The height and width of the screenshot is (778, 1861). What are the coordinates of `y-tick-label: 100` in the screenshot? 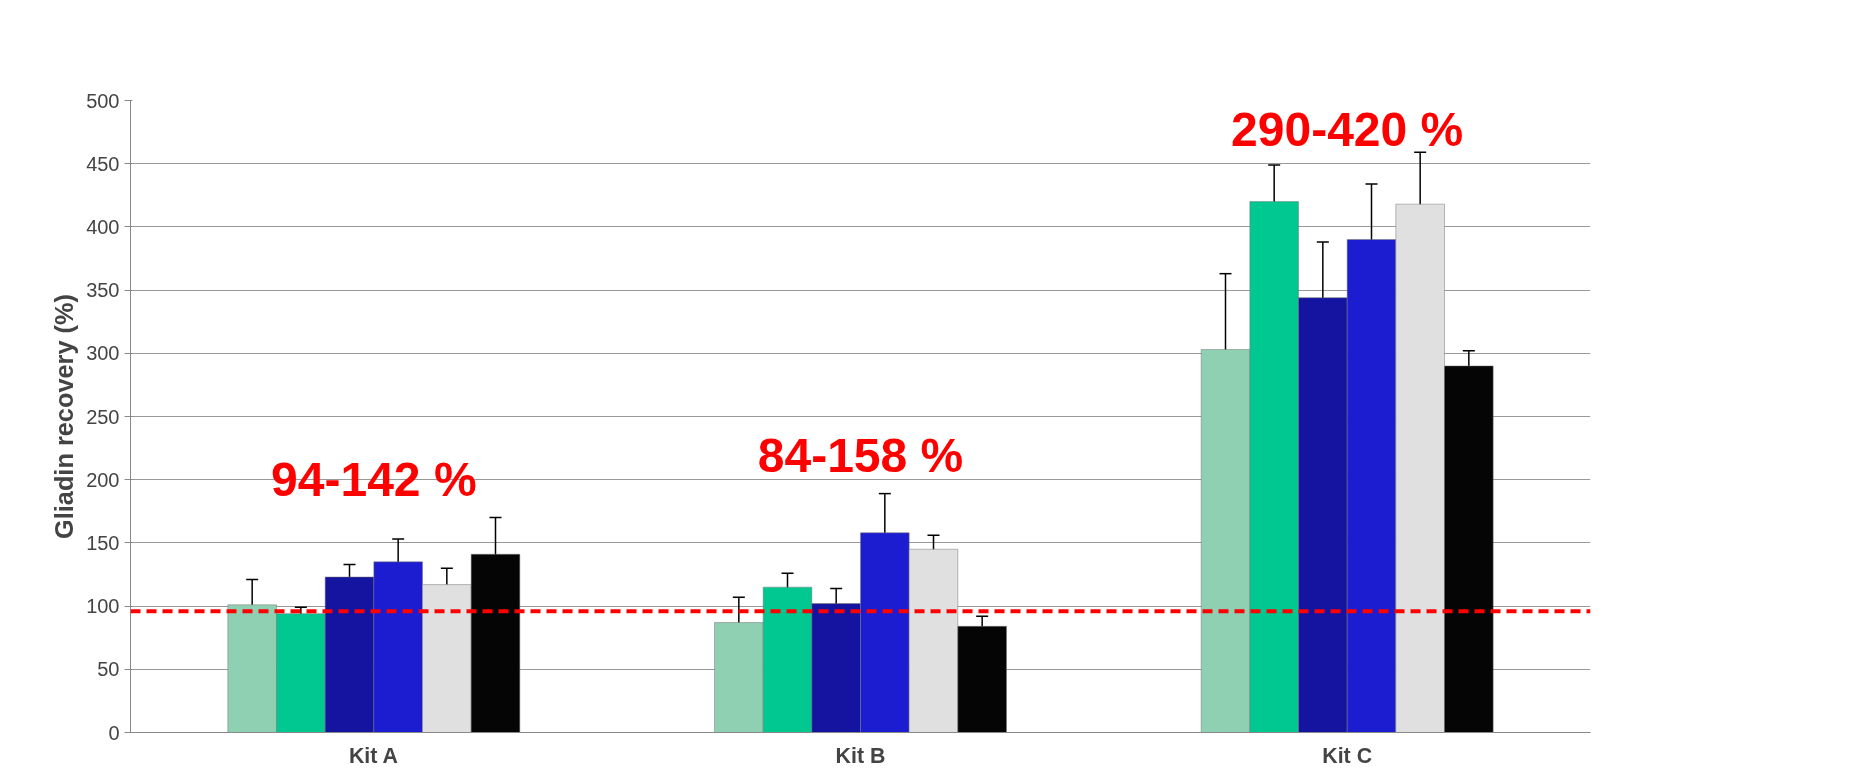 It's located at (103, 606).